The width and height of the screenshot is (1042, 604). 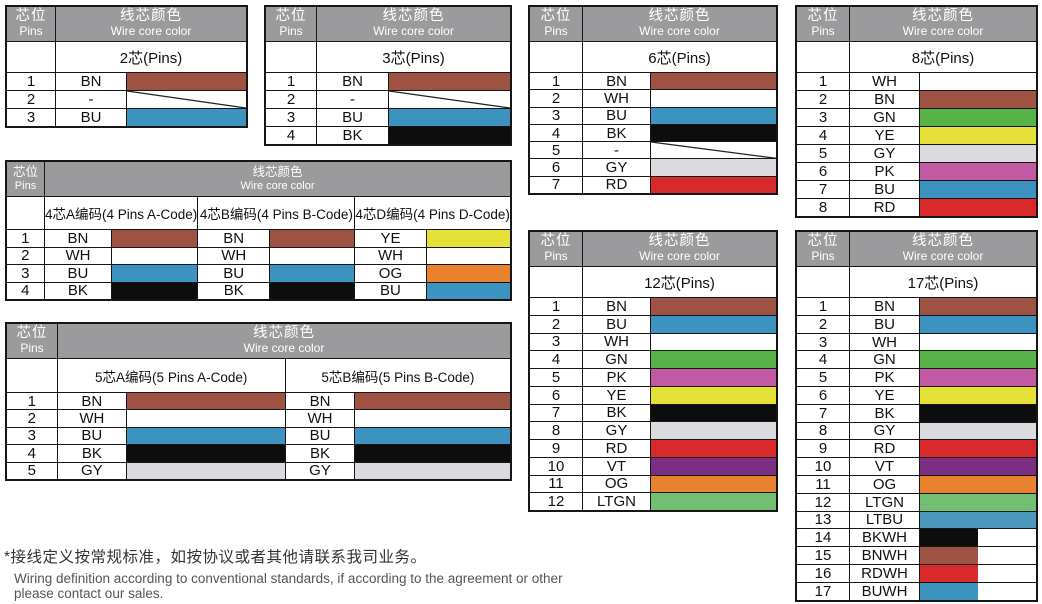 I want to click on table-row: 4 BK BK BU, so click(x=259, y=290).